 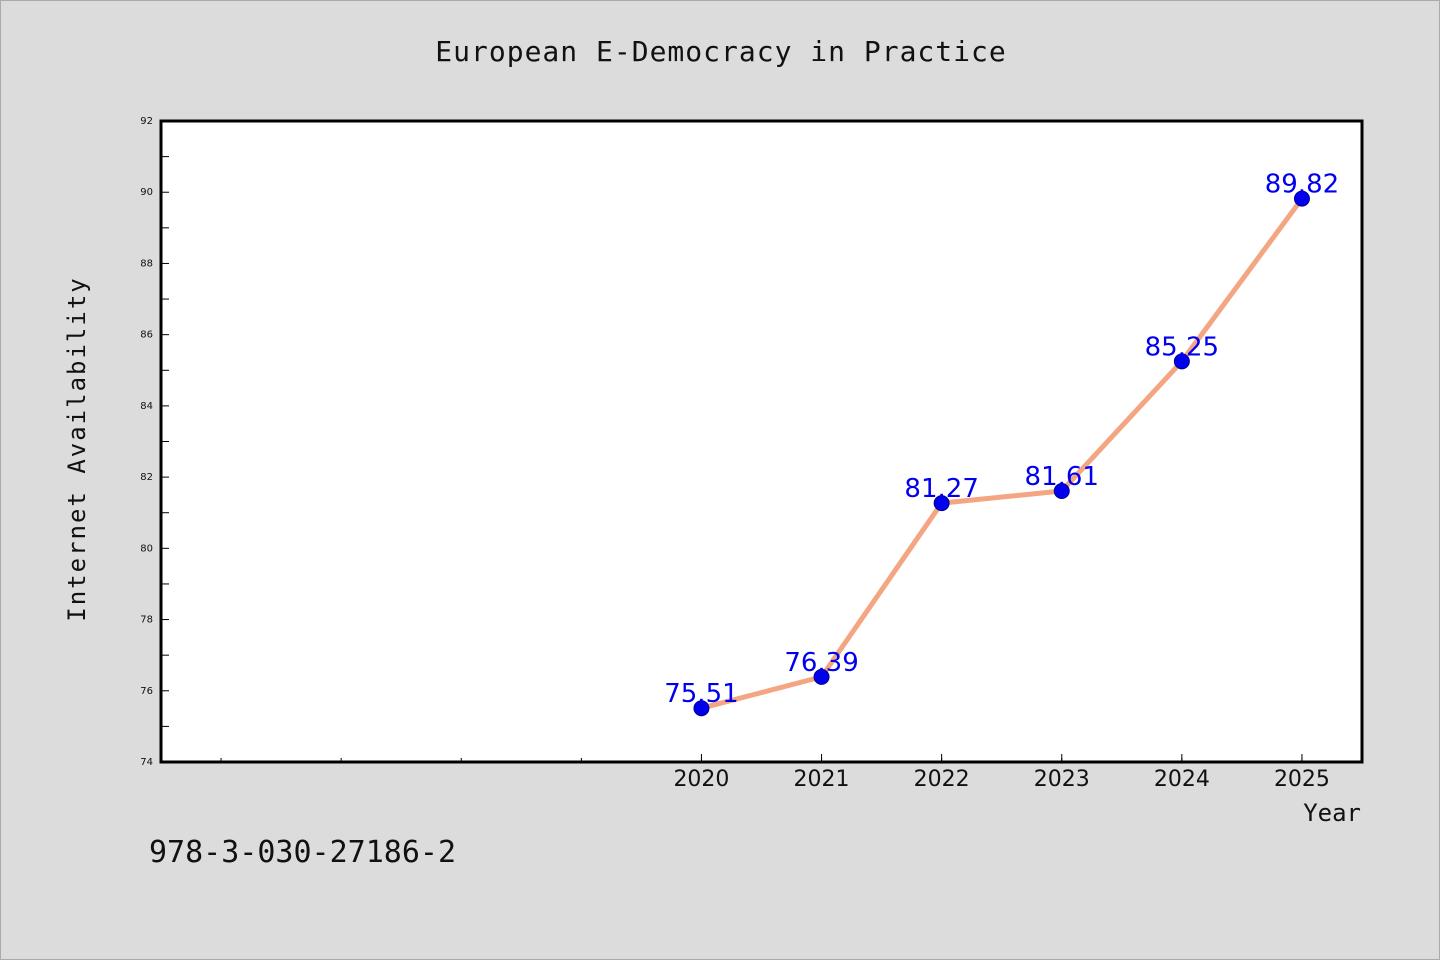 What do you see at coordinates (821, 663) in the screenshot?
I see `data-label: 76.39` at bounding box center [821, 663].